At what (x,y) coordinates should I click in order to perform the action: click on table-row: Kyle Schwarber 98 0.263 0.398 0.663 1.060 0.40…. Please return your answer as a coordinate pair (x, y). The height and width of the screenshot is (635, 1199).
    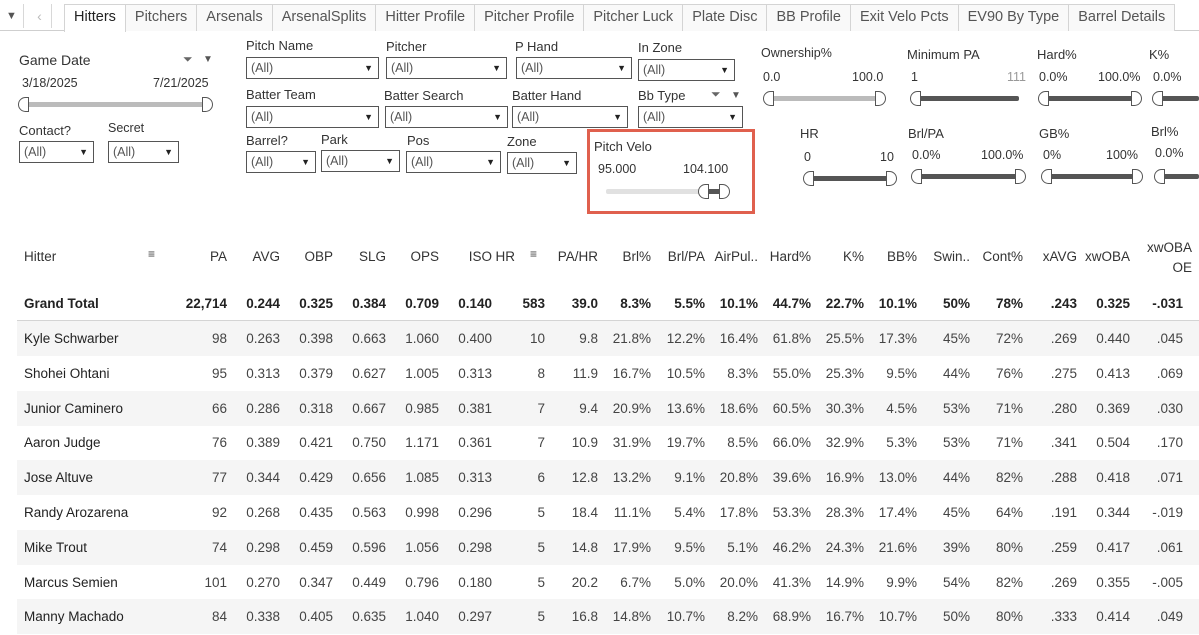
    Looking at the image, I should click on (608, 338).